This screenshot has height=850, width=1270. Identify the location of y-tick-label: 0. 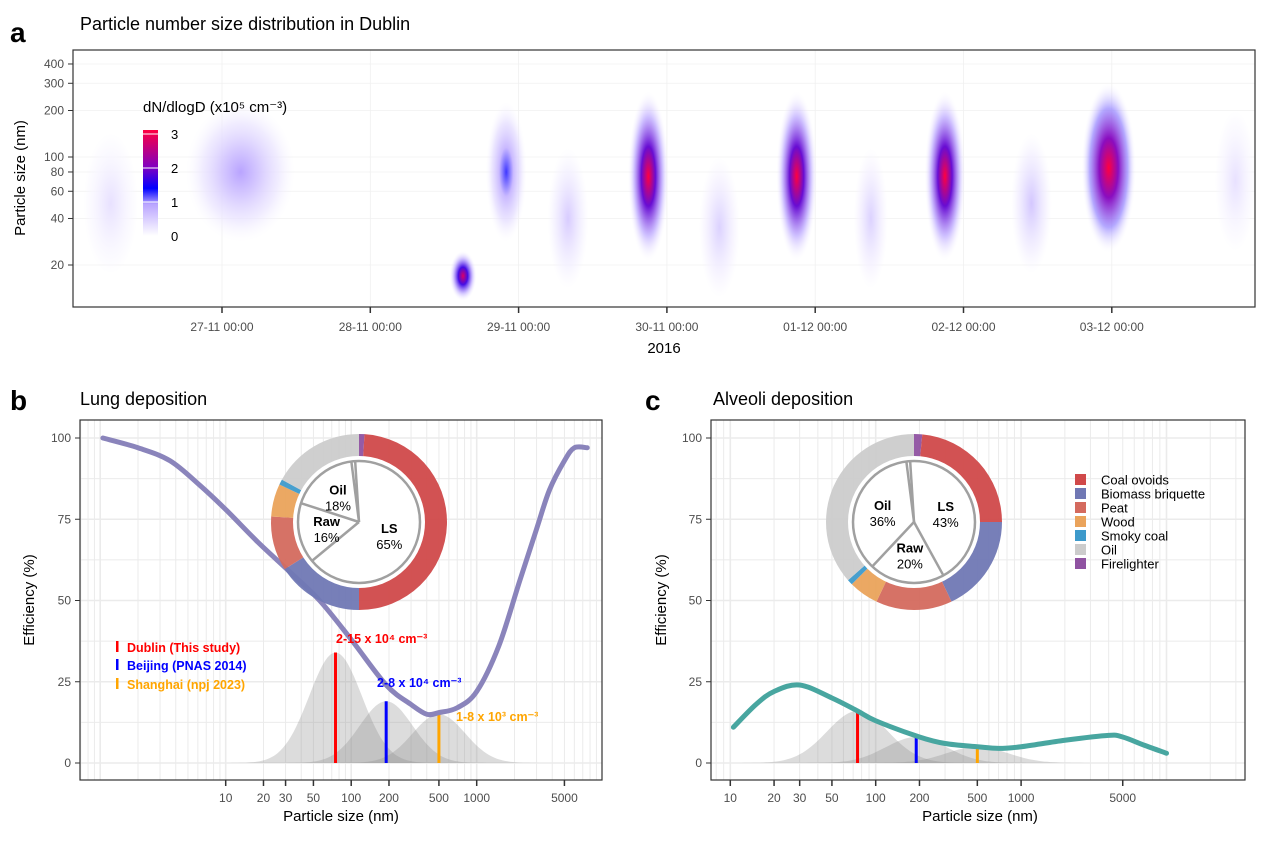
(698, 763).